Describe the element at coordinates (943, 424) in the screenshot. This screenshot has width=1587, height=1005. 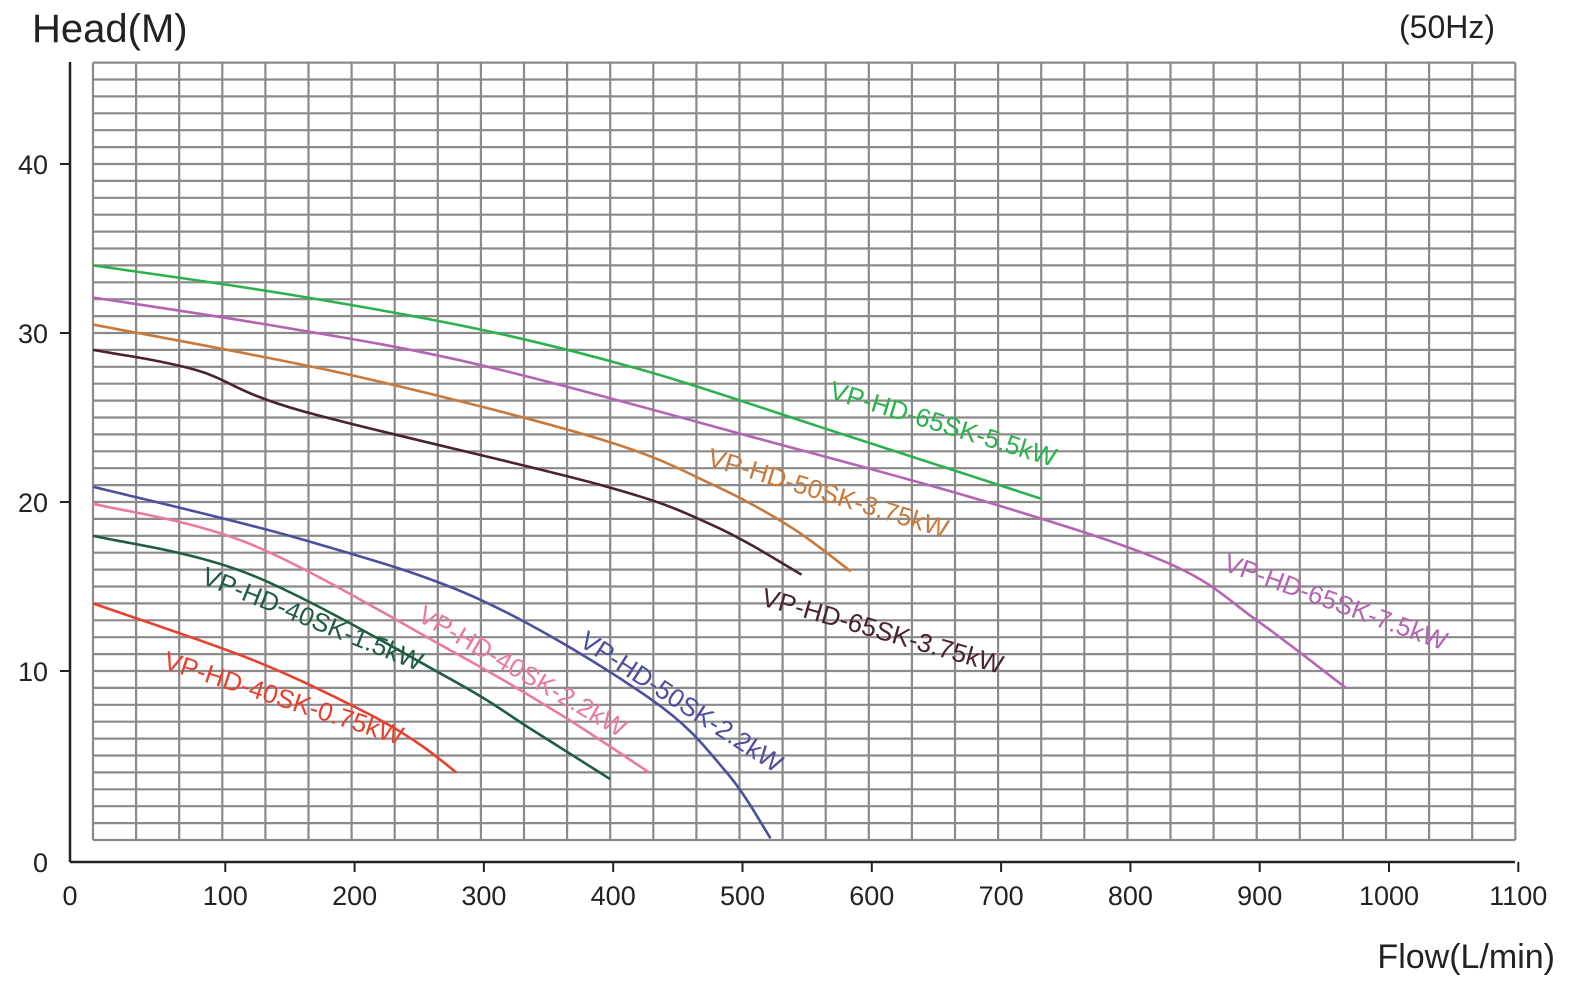
I see `series-label: VP-HD-65SK-5.5kW` at that location.